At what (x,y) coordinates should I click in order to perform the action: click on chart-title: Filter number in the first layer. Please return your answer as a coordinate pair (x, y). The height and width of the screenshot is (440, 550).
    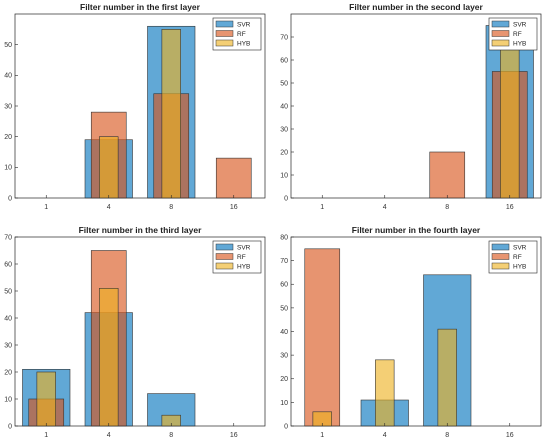
    Looking at the image, I should click on (140, 7).